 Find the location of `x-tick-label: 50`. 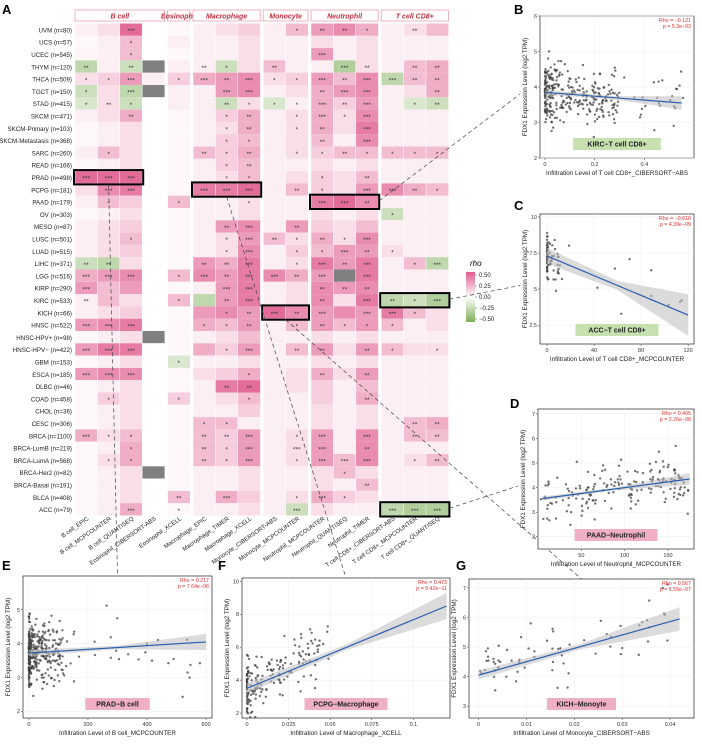

x-tick-label: 50 is located at coordinates (581, 556).